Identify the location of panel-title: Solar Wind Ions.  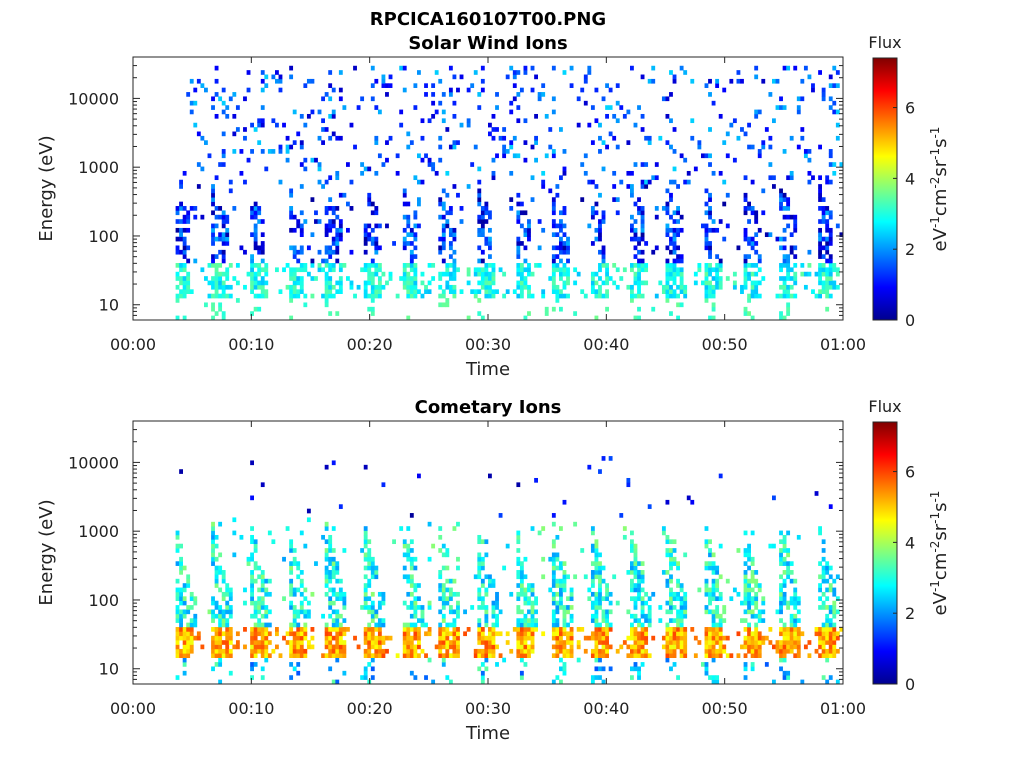
(487, 43).